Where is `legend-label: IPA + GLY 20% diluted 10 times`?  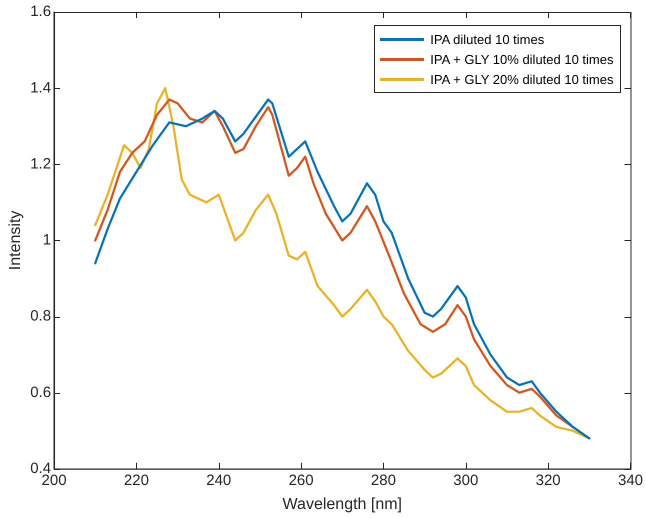 legend-label: IPA + GLY 20% diluted 10 times is located at coordinates (522, 79).